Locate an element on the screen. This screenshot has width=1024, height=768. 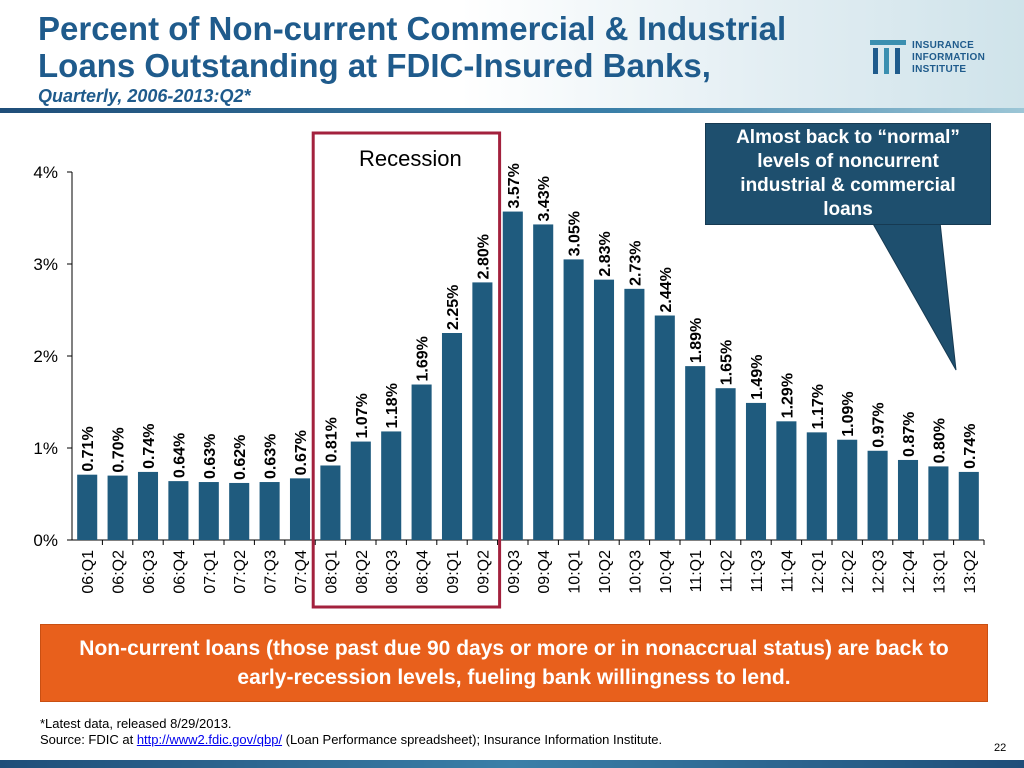
data-label: 1.29% is located at coordinates (787, 395).